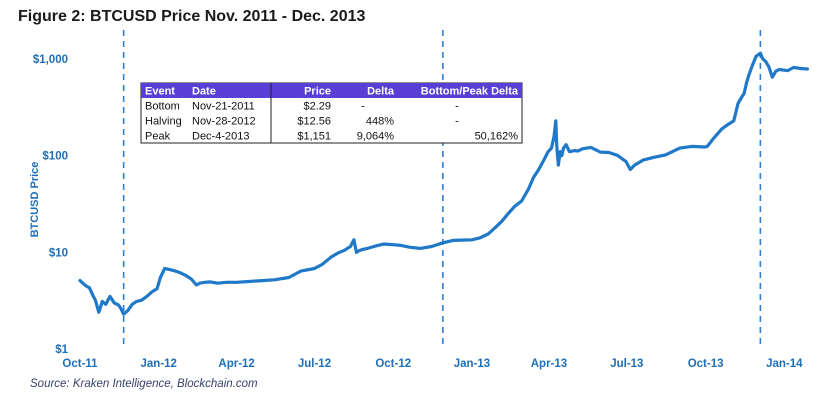 This screenshot has height=411, width=835. Describe the element at coordinates (376, 137) in the screenshot. I see `table-cell: 9,064%` at that location.